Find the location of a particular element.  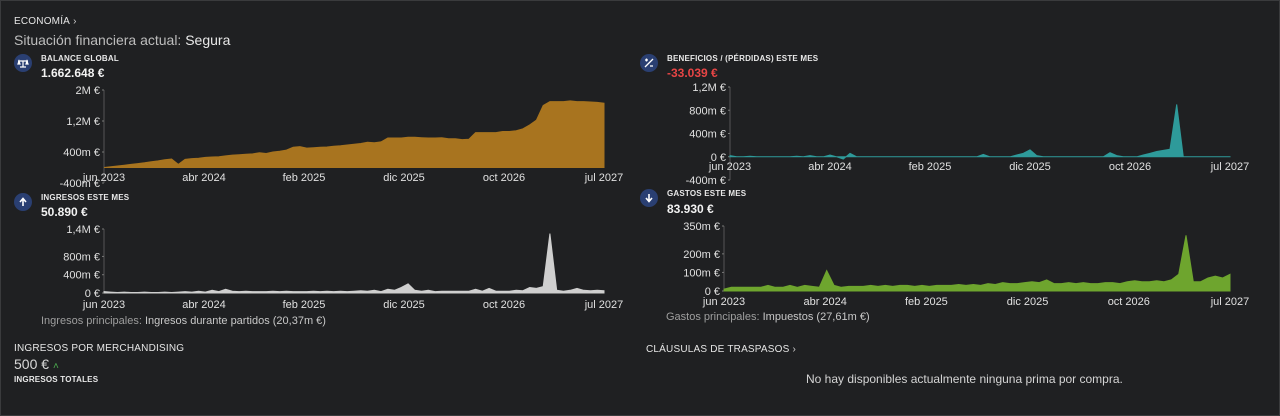

transfers-link: CLÁUSULAS DE TRASPASOS › is located at coordinates (721, 349).